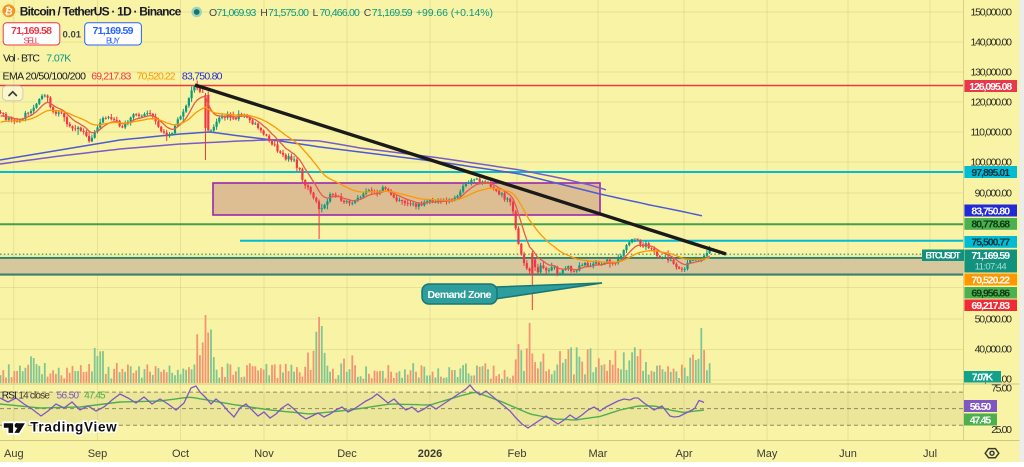 This screenshot has height=467, width=1024. I want to click on svg-text: May, so click(767, 454).